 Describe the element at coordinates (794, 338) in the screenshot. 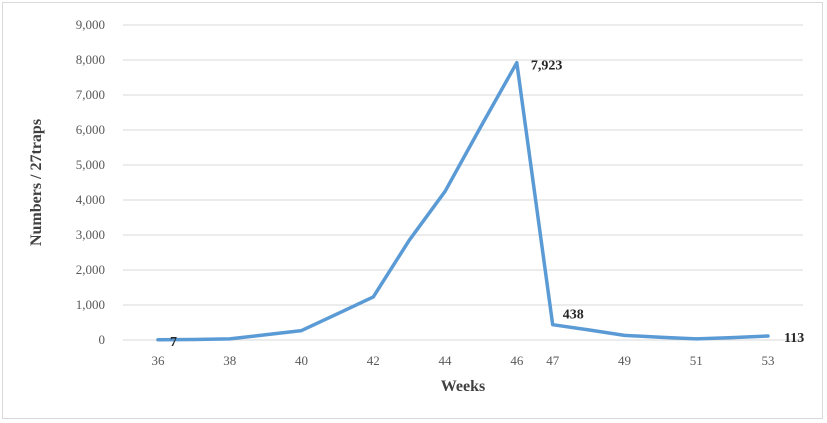

I see `data-label: 113` at that location.